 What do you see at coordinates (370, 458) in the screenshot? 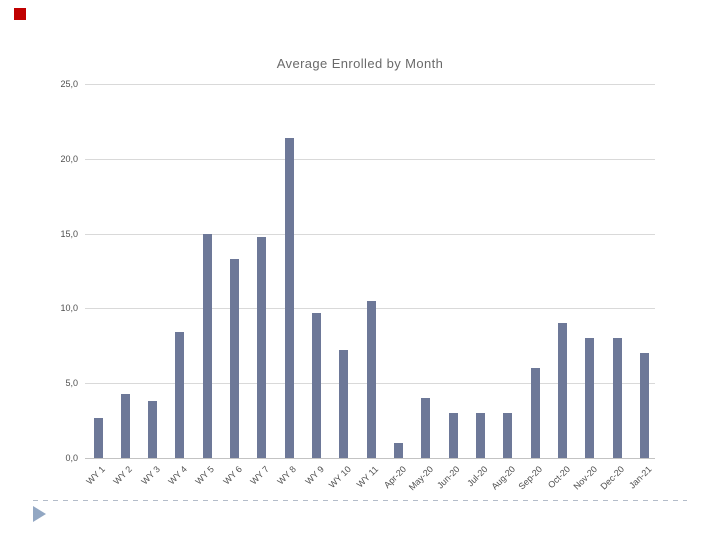
I see `x-axis-line` at bounding box center [370, 458].